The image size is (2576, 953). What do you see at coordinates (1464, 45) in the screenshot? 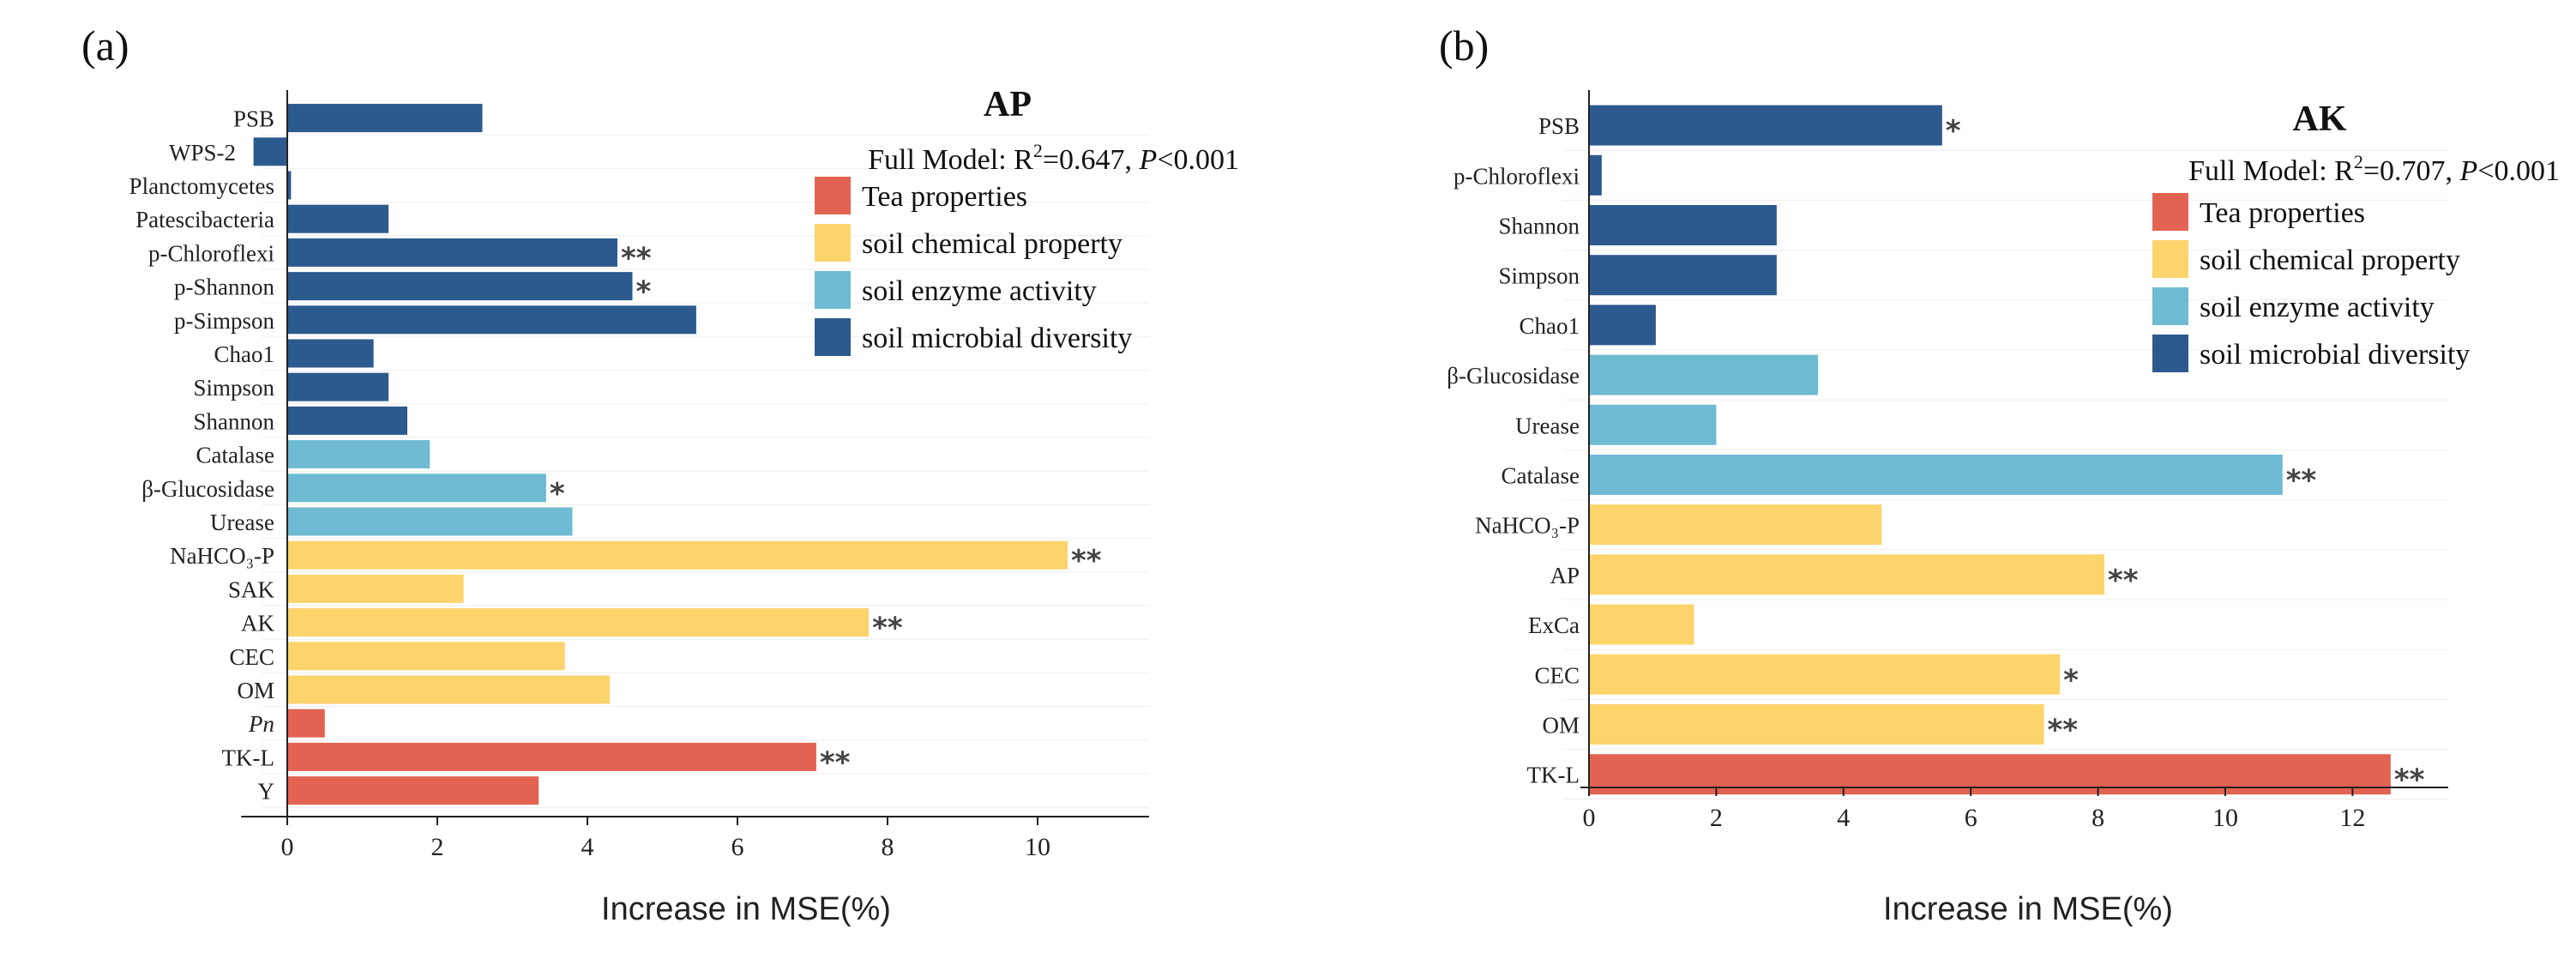
I see `panel-label: (b)` at bounding box center [1464, 45].